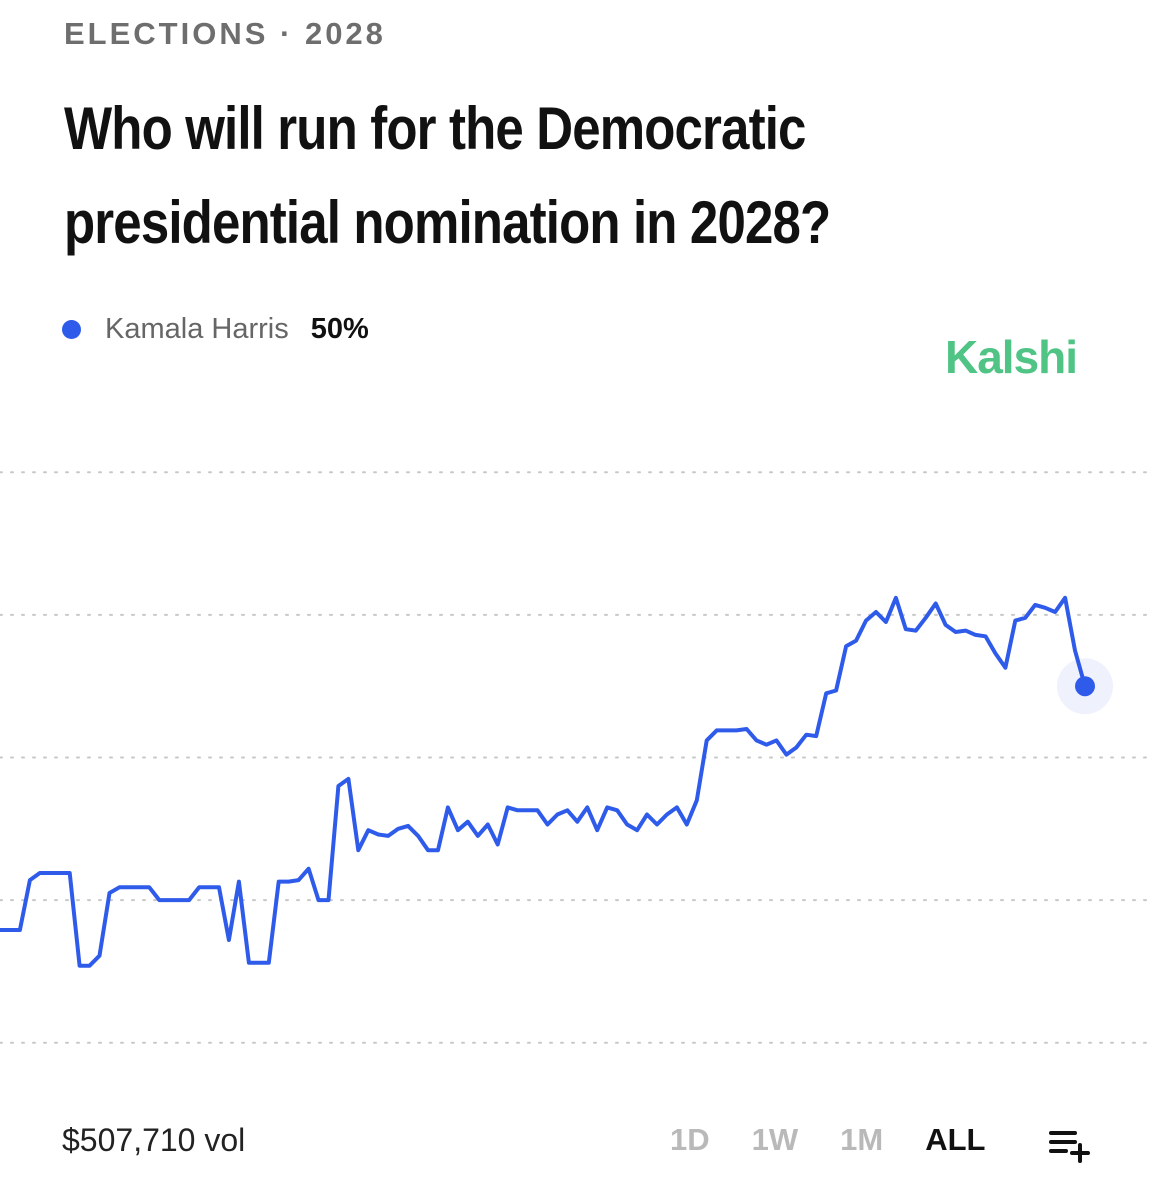  I want to click on current-point, so click(1085, 686).